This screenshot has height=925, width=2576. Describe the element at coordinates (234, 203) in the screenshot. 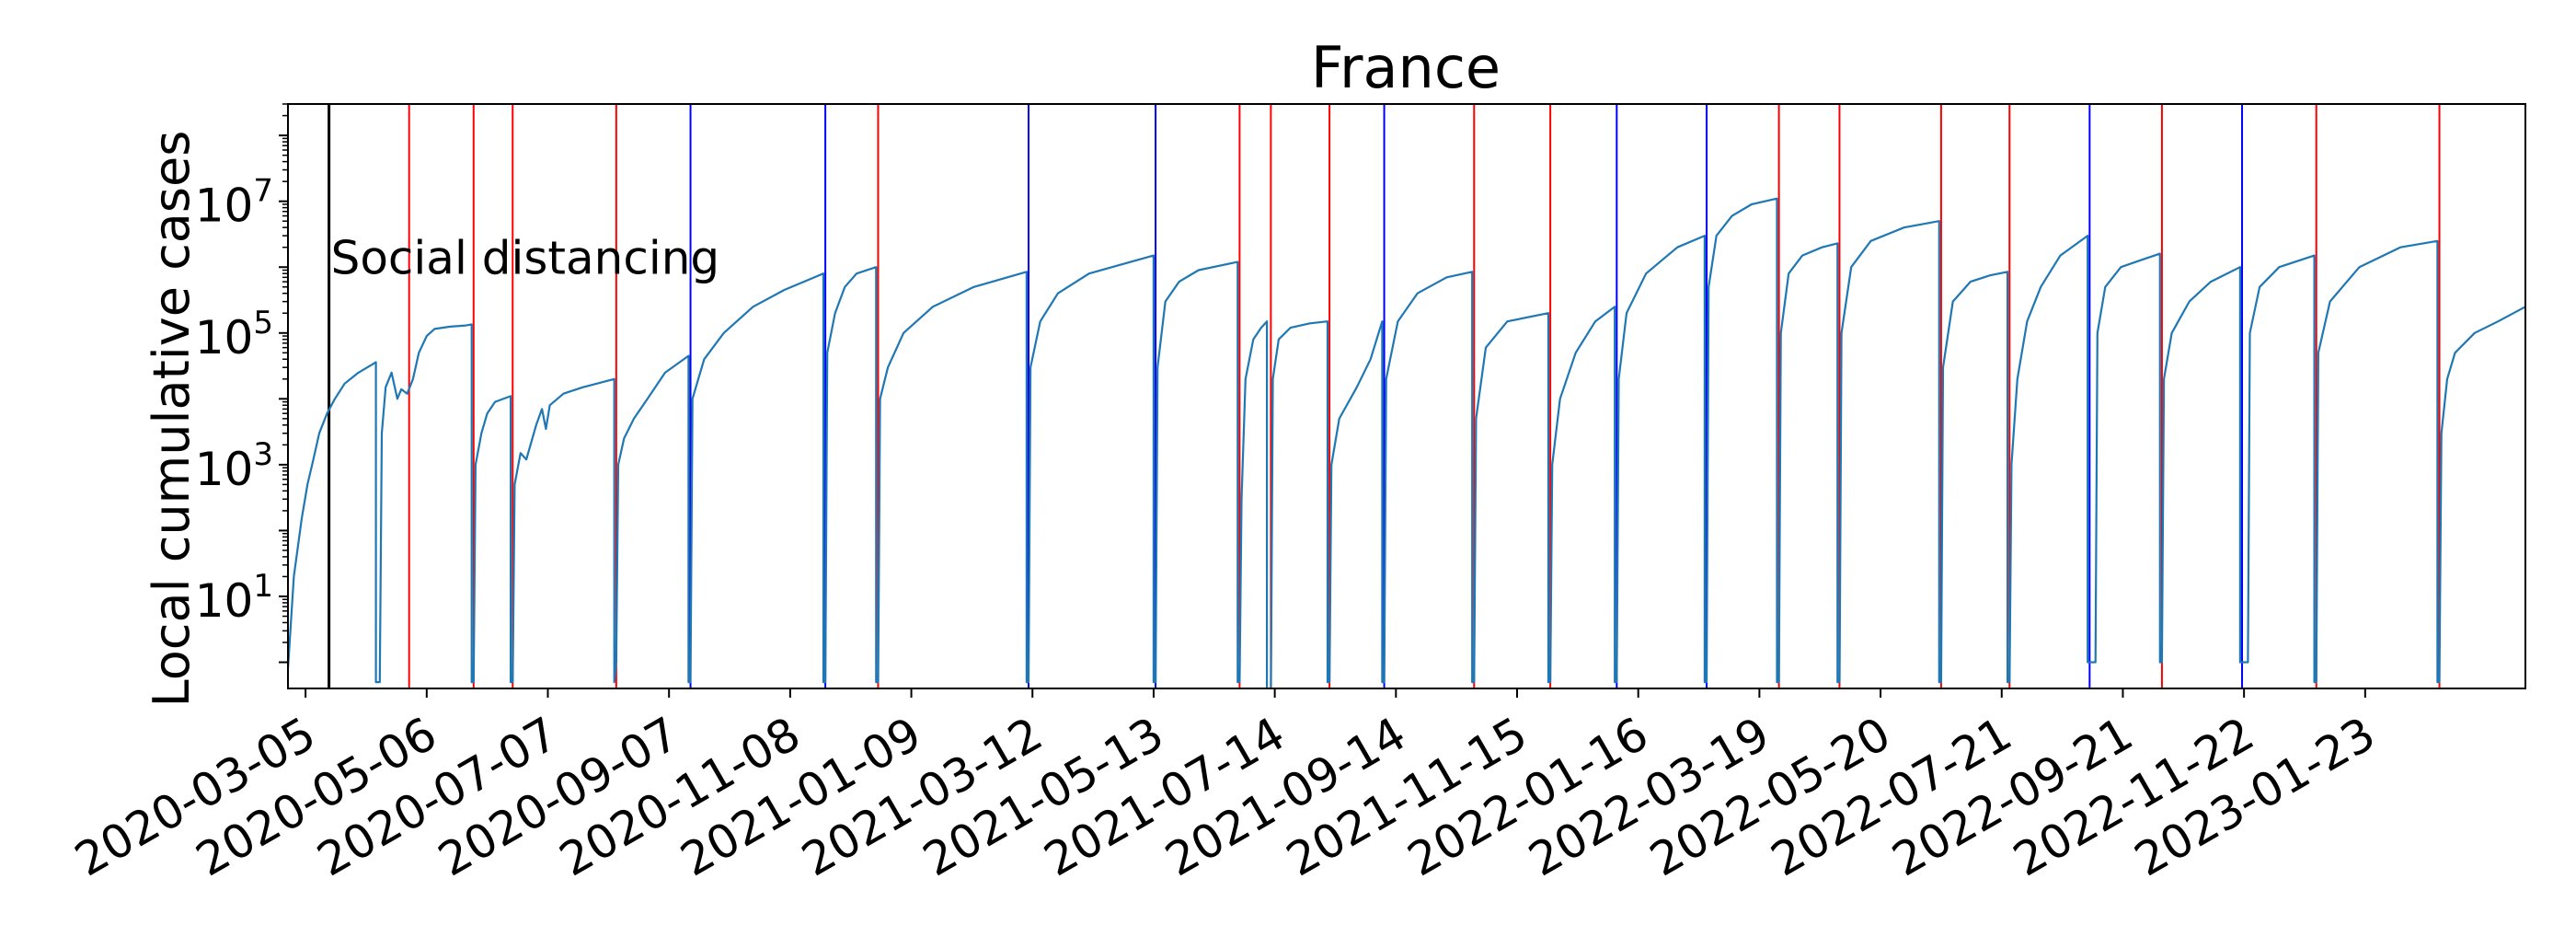

I see `y-tick-label-3: 10⁷` at that location.